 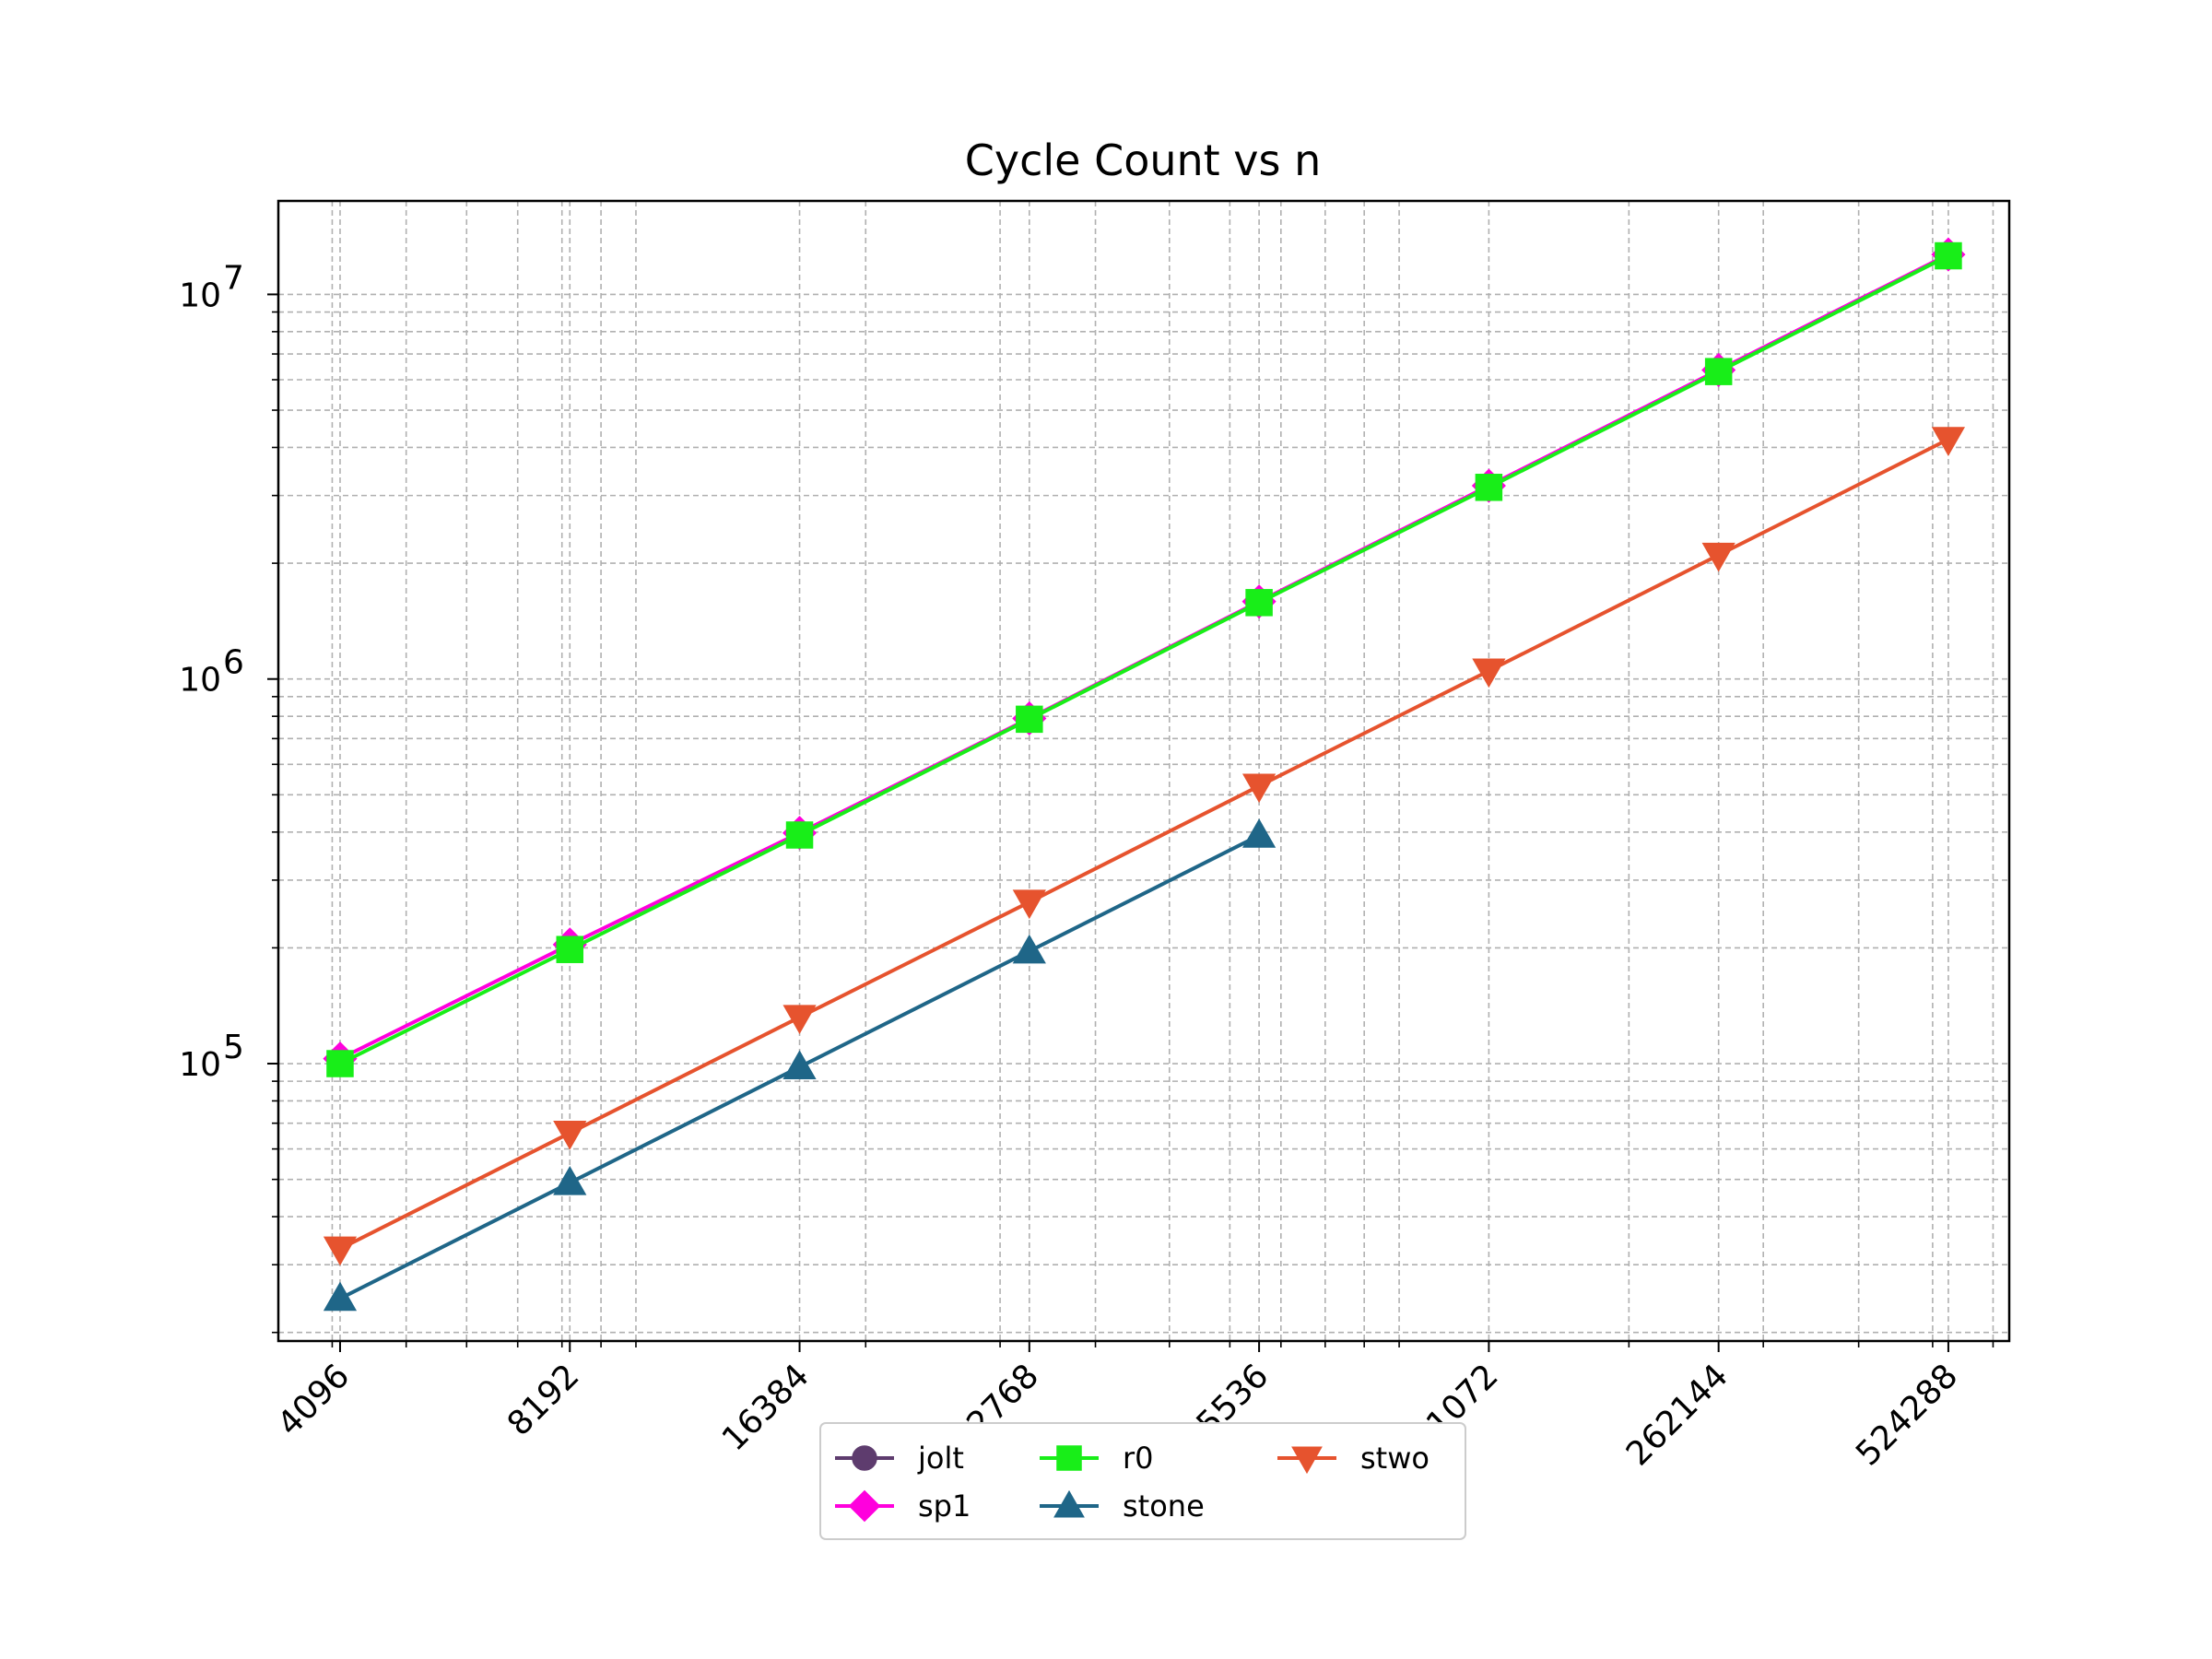 What do you see at coordinates (1395, 1458) in the screenshot?
I see `legend-label: stwo` at bounding box center [1395, 1458].